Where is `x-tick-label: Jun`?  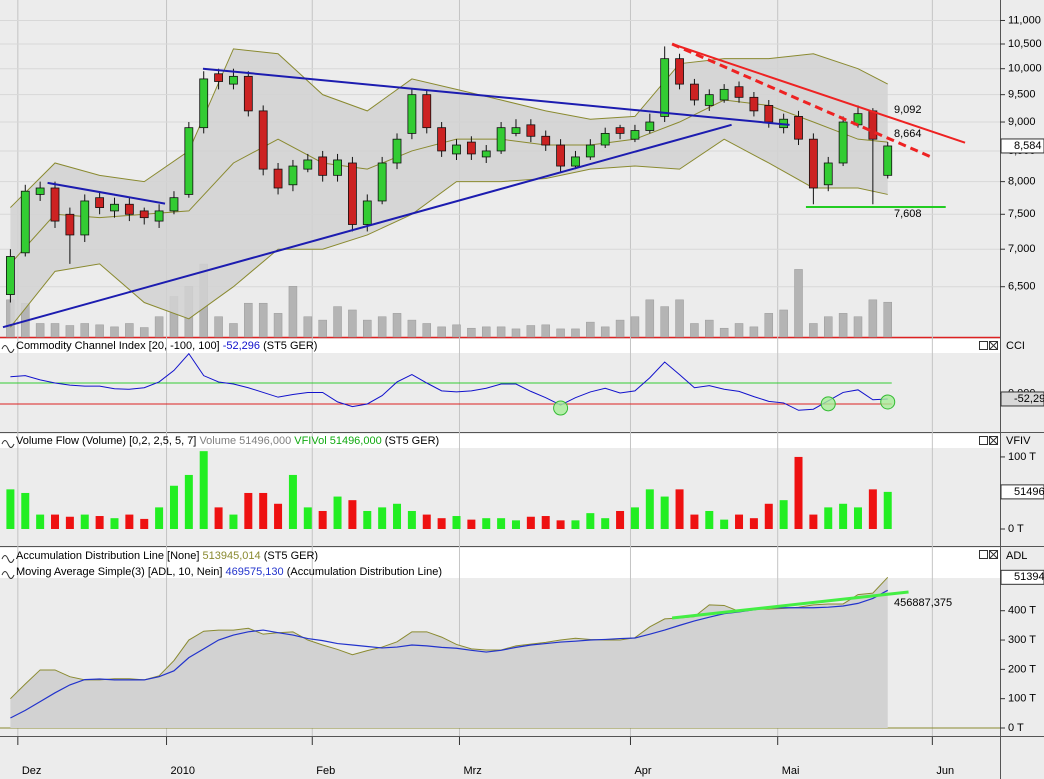
x-tick-label: Jun is located at coordinates (945, 771).